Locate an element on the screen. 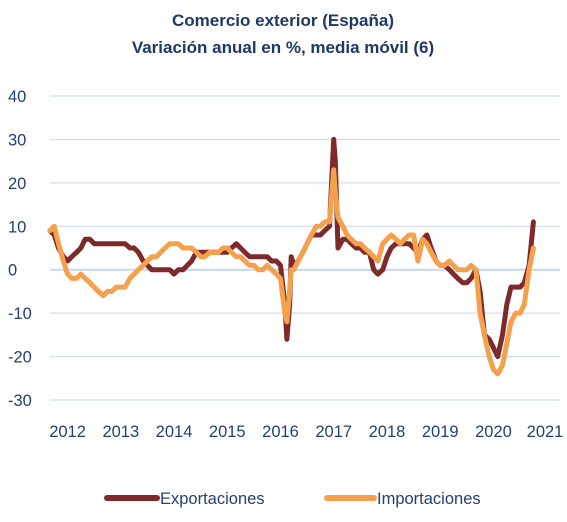 Image resolution: width=567 pixels, height=522 pixels. legend-label-importaciones: Importaciones is located at coordinates (429, 499).